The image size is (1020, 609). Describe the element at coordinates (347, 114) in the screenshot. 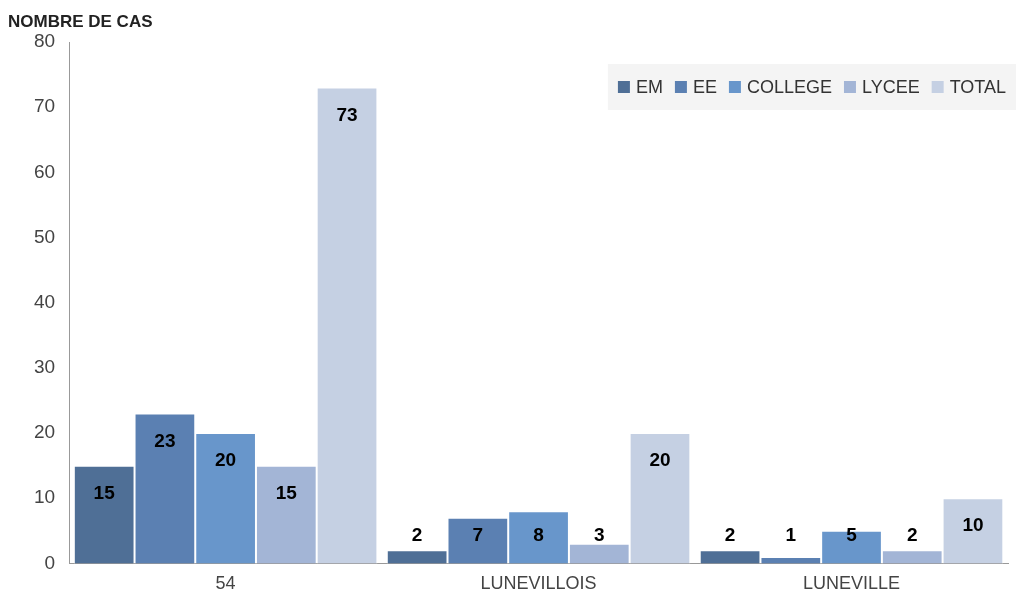

I see `data-label: 73` at that location.